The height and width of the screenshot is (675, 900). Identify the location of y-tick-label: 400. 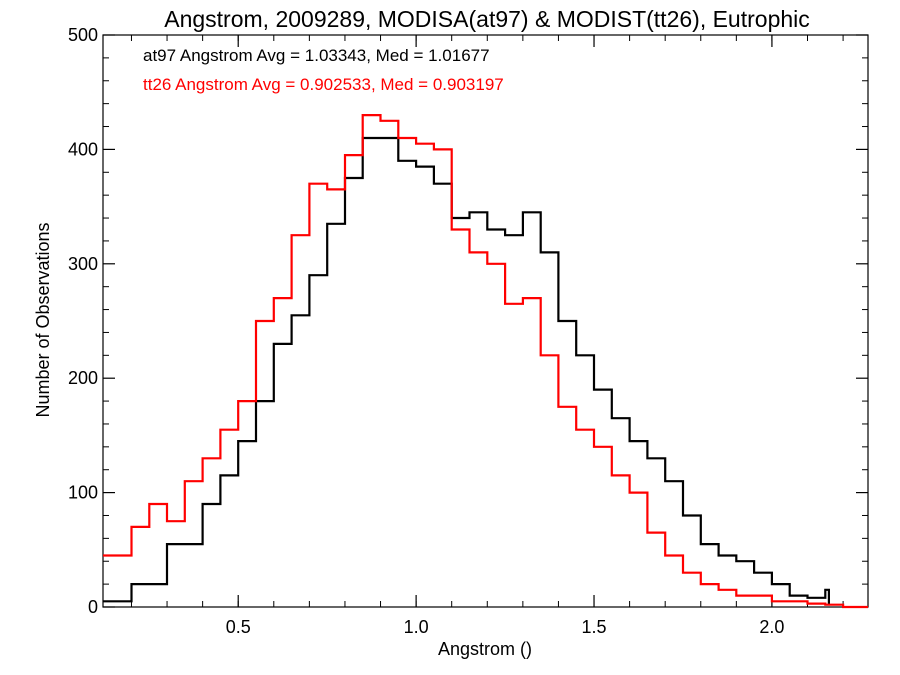
(83, 149).